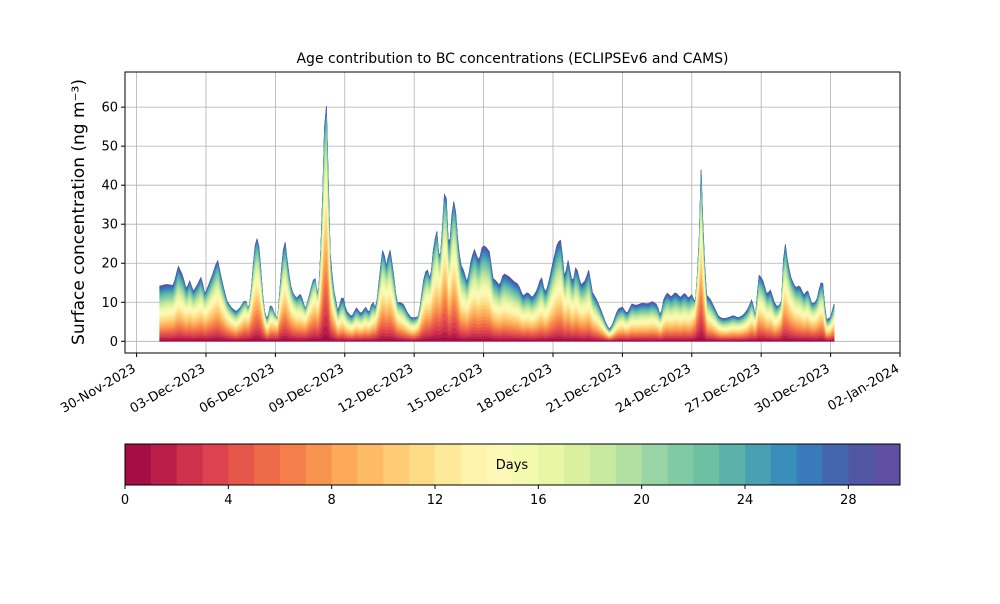  What do you see at coordinates (228, 500) in the screenshot?
I see `colorbar-tick-label: 4` at bounding box center [228, 500].